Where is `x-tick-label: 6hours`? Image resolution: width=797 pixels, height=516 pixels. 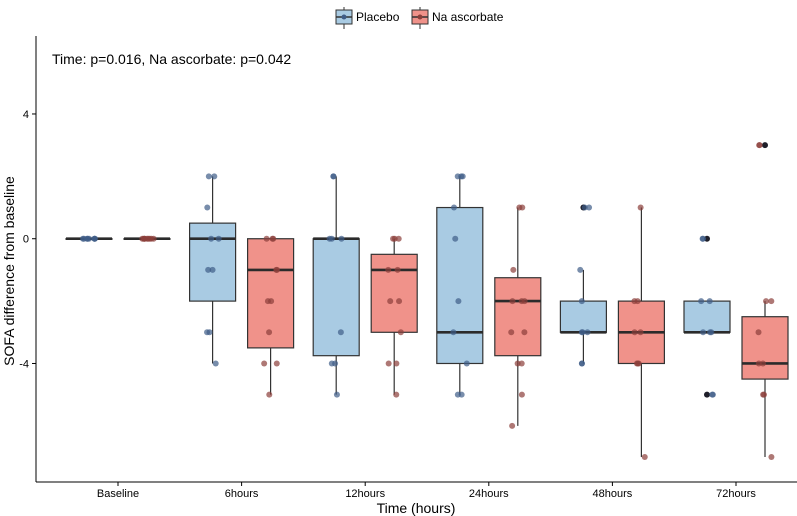 x-tick-label: 6hours is located at coordinates (242, 494).